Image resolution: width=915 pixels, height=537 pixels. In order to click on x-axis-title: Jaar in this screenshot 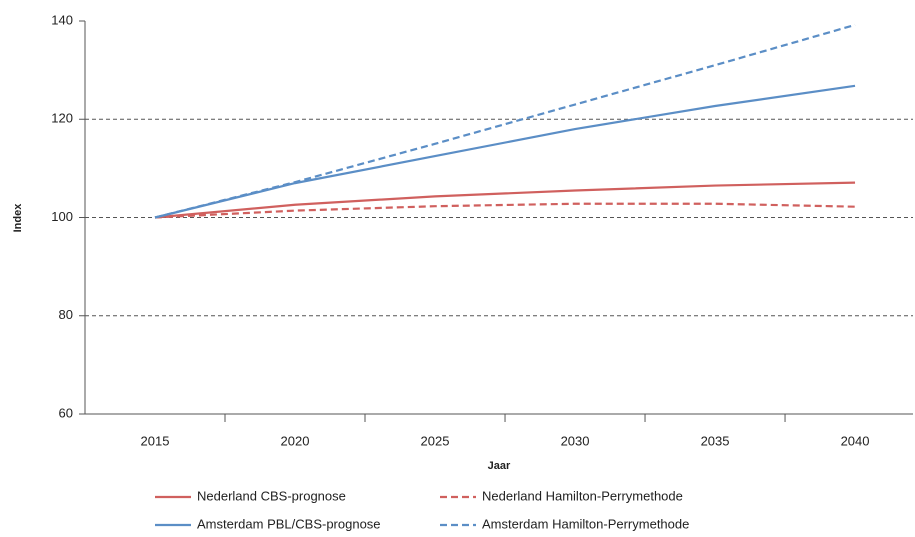, I will do `click(499, 466)`.